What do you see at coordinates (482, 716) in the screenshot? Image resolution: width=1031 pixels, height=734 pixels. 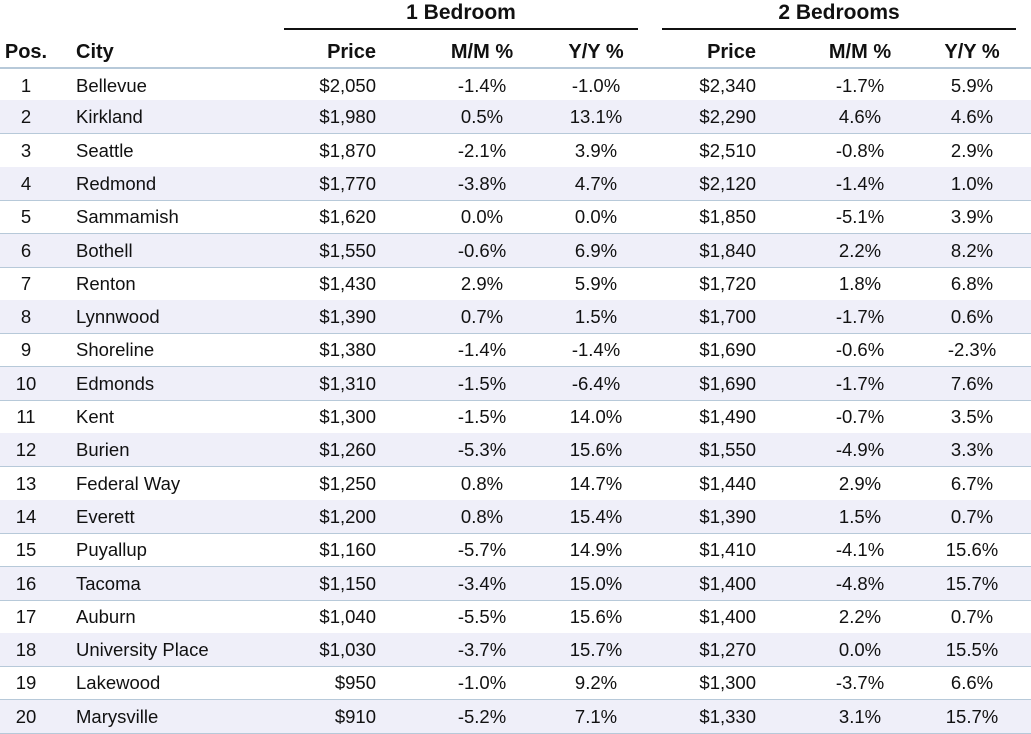 I see `mm-1br-cell: -5.2%` at bounding box center [482, 716].